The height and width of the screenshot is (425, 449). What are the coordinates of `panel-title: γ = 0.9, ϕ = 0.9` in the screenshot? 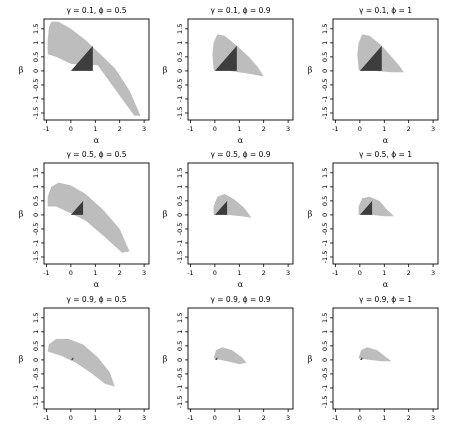 It's located at (240, 299).